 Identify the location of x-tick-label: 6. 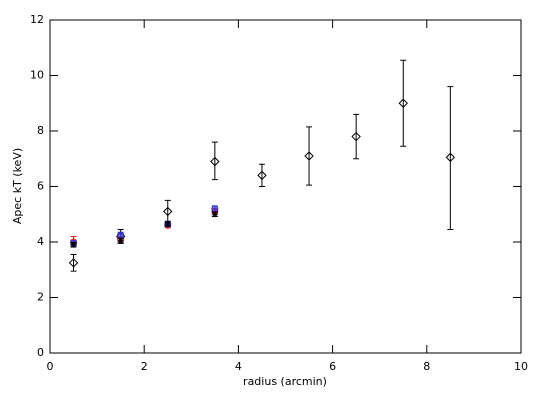
(332, 366).